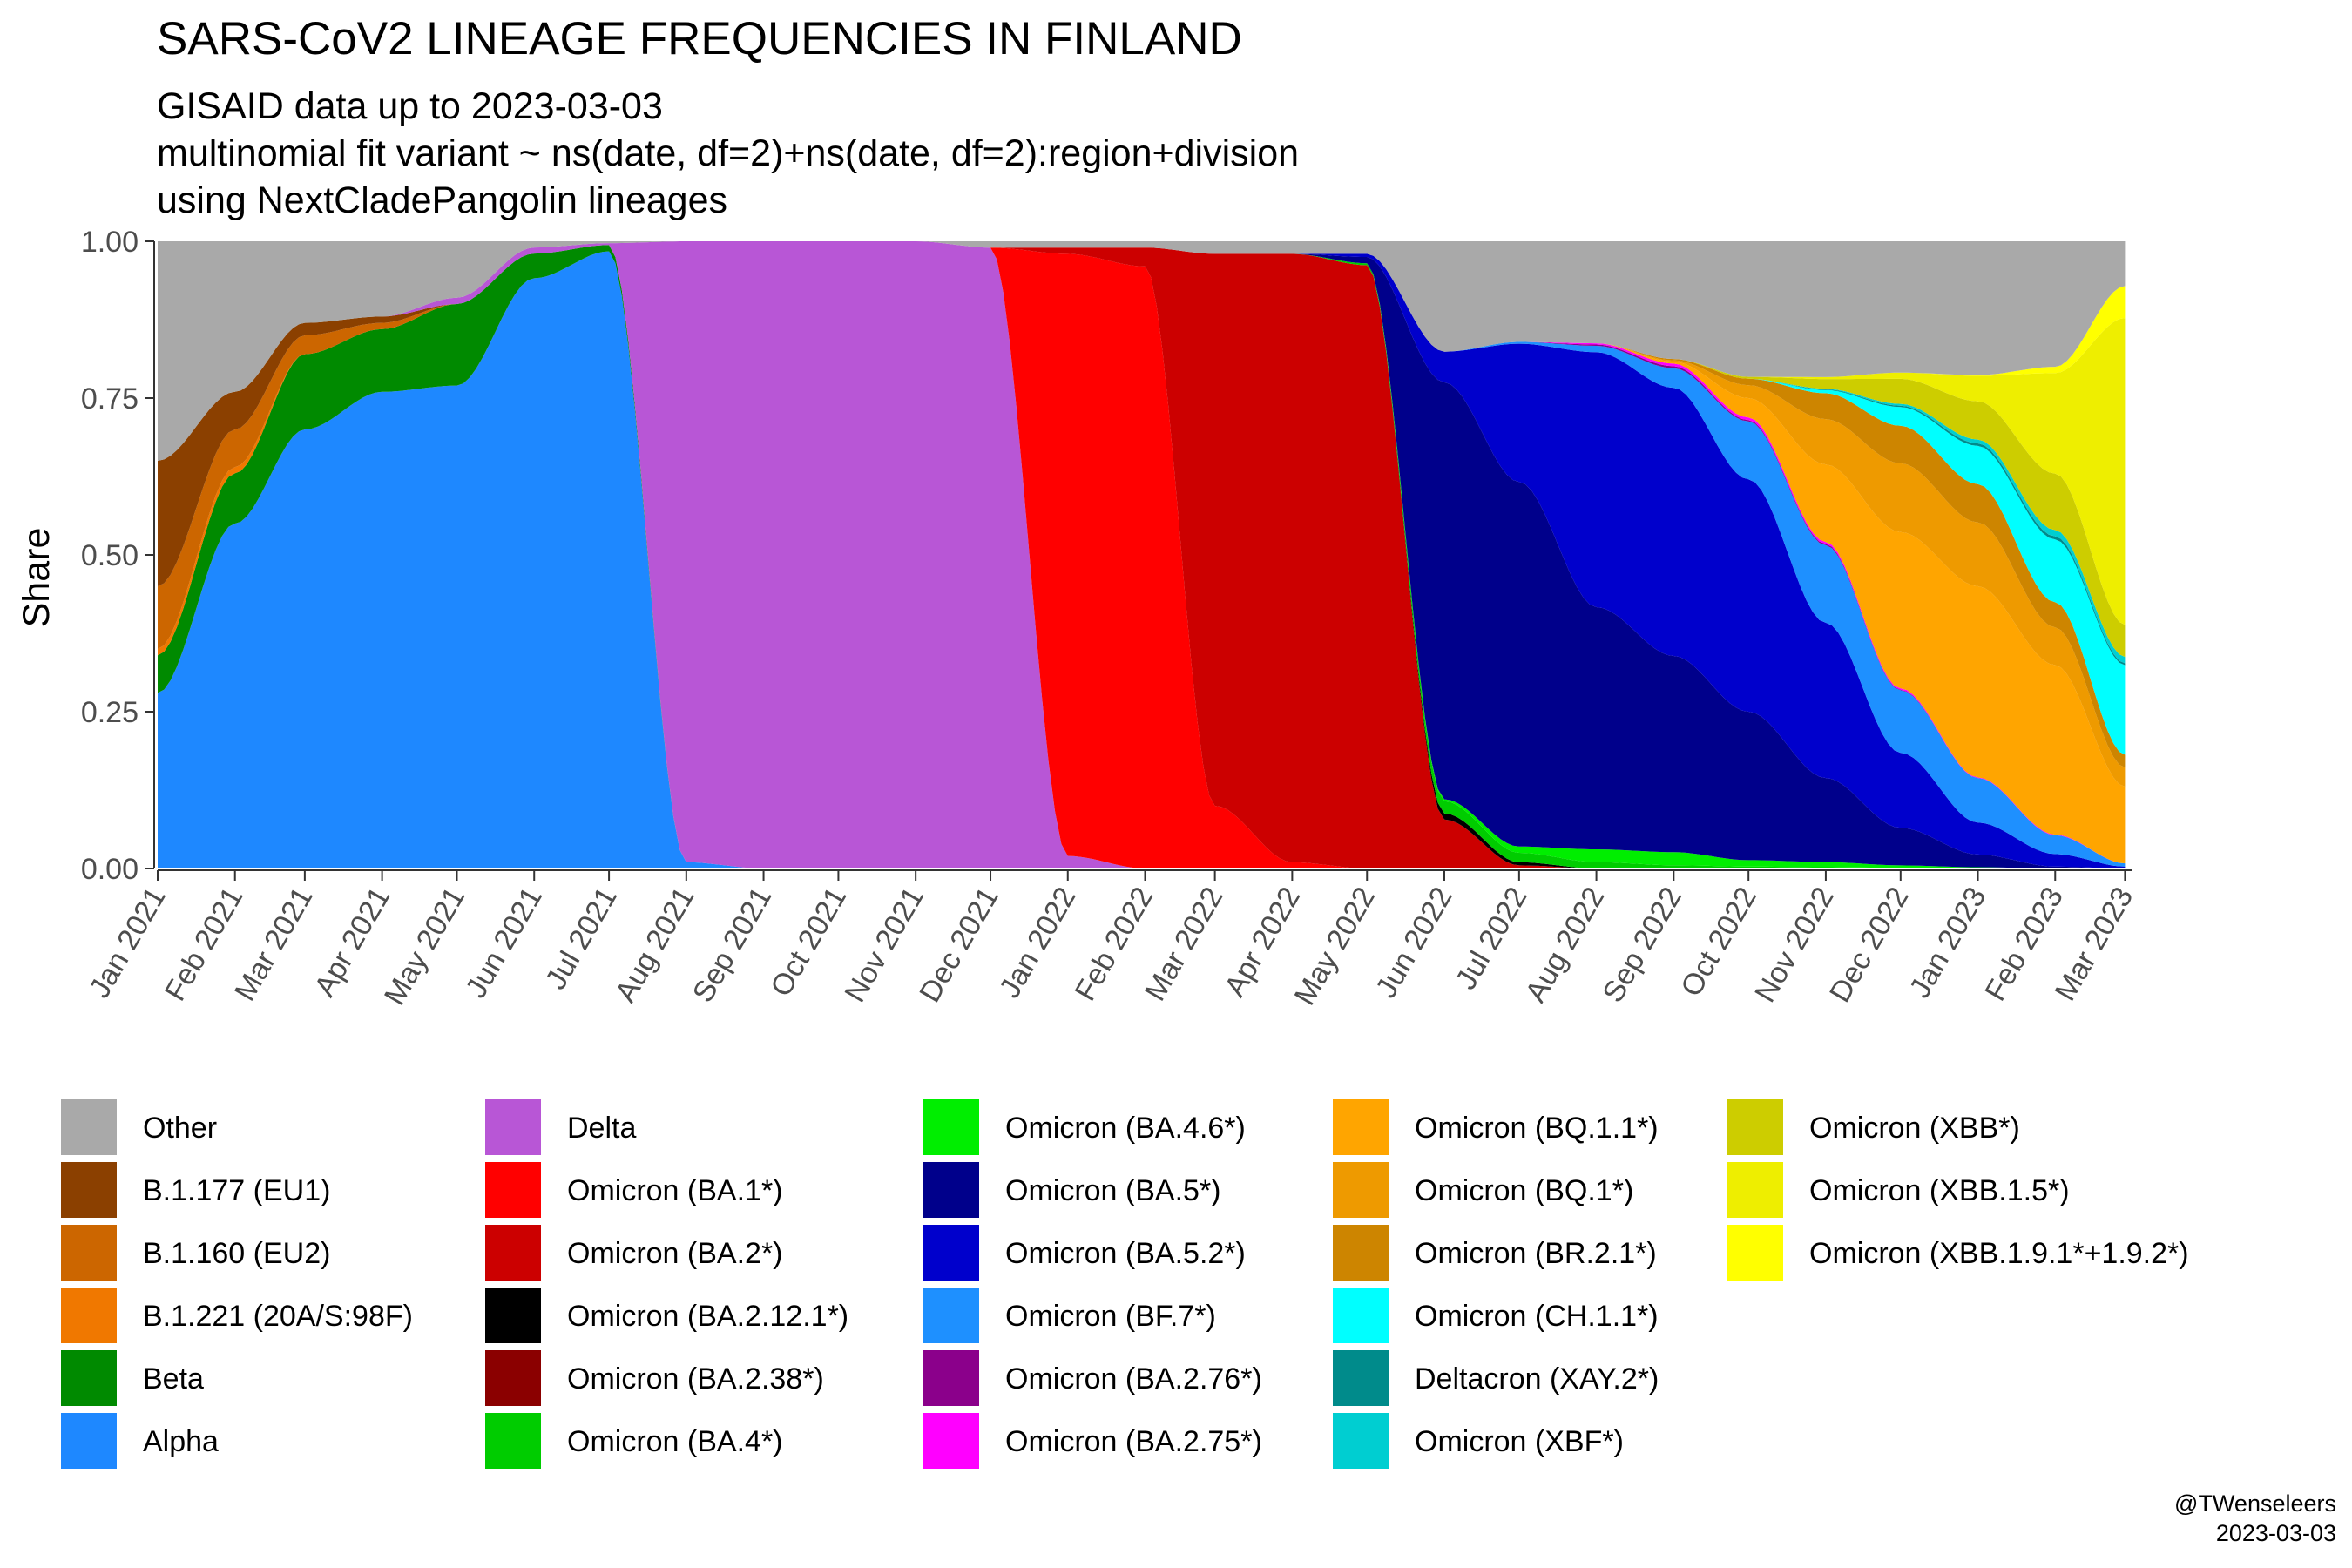 The width and height of the screenshot is (2352, 1568). What do you see at coordinates (1524, 1191) in the screenshot?
I see `legend-label-omicron-bq-1: Omicron (BQ.1*)` at bounding box center [1524, 1191].